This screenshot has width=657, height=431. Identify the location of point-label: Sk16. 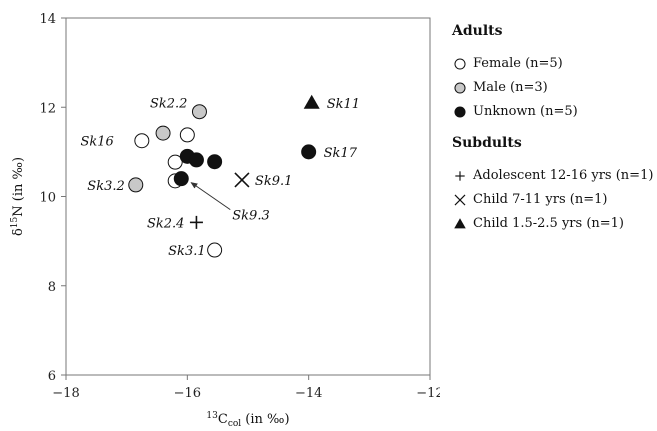
(97, 142).